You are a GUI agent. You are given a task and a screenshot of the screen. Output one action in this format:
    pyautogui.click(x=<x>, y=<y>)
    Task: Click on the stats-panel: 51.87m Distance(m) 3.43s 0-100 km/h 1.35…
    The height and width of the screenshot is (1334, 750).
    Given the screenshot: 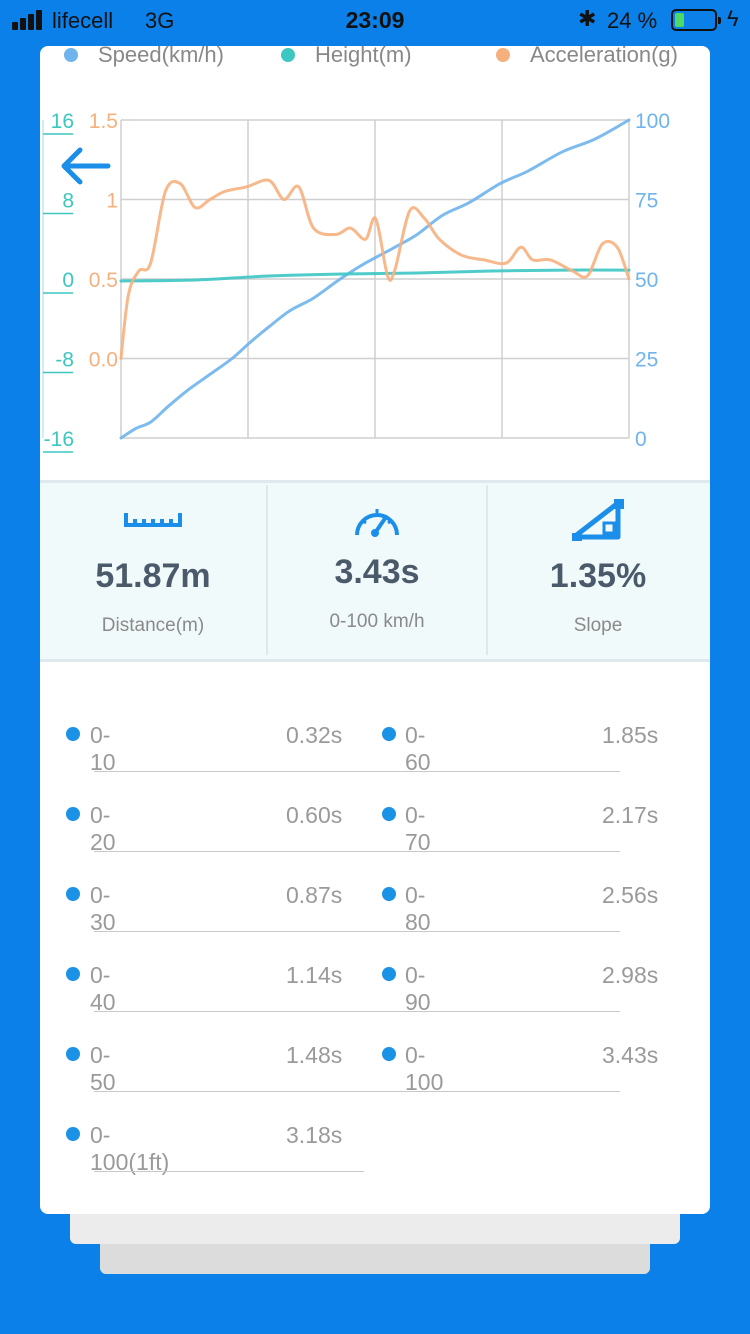 What is the action you would take?
    pyautogui.click(x=375, y=571)
    